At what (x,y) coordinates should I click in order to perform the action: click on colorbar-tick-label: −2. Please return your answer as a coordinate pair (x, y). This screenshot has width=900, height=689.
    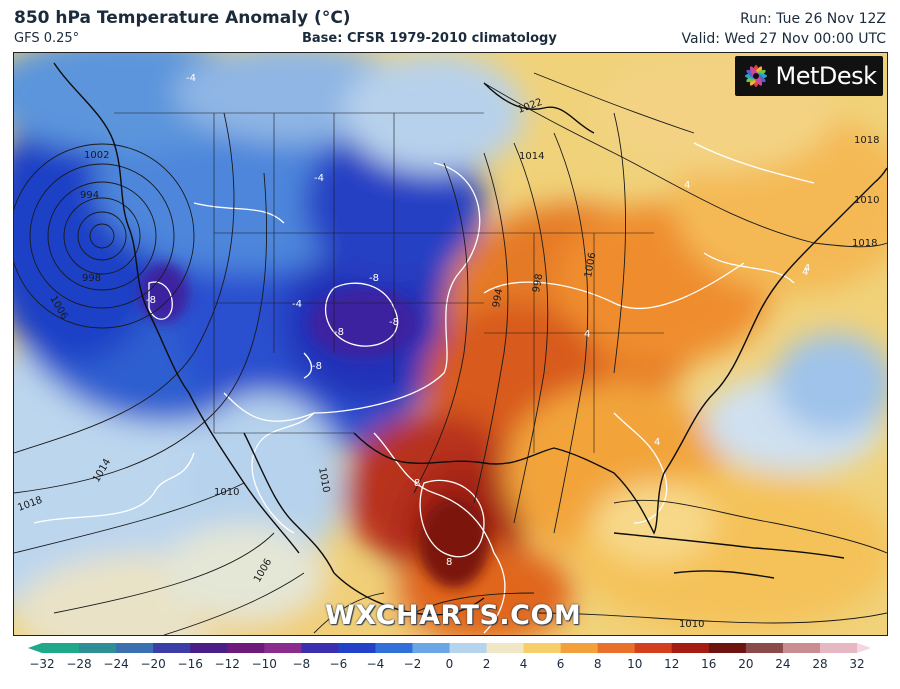
    Looking at the image, I should click on (412, 664).